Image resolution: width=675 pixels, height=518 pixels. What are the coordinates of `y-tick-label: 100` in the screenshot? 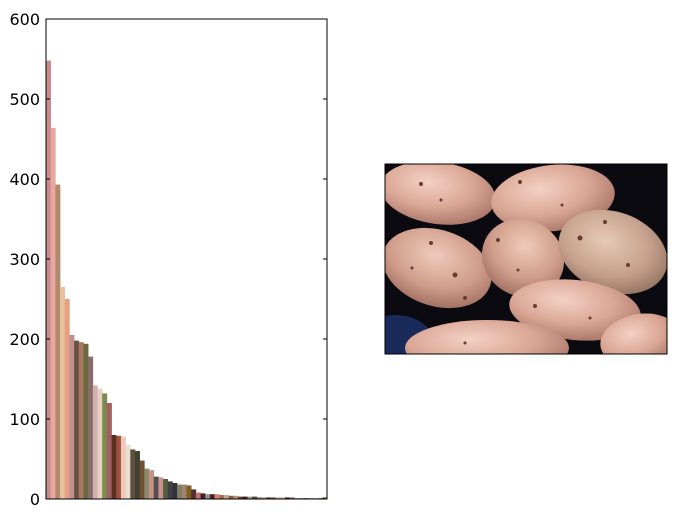 It's located at (24, 419).